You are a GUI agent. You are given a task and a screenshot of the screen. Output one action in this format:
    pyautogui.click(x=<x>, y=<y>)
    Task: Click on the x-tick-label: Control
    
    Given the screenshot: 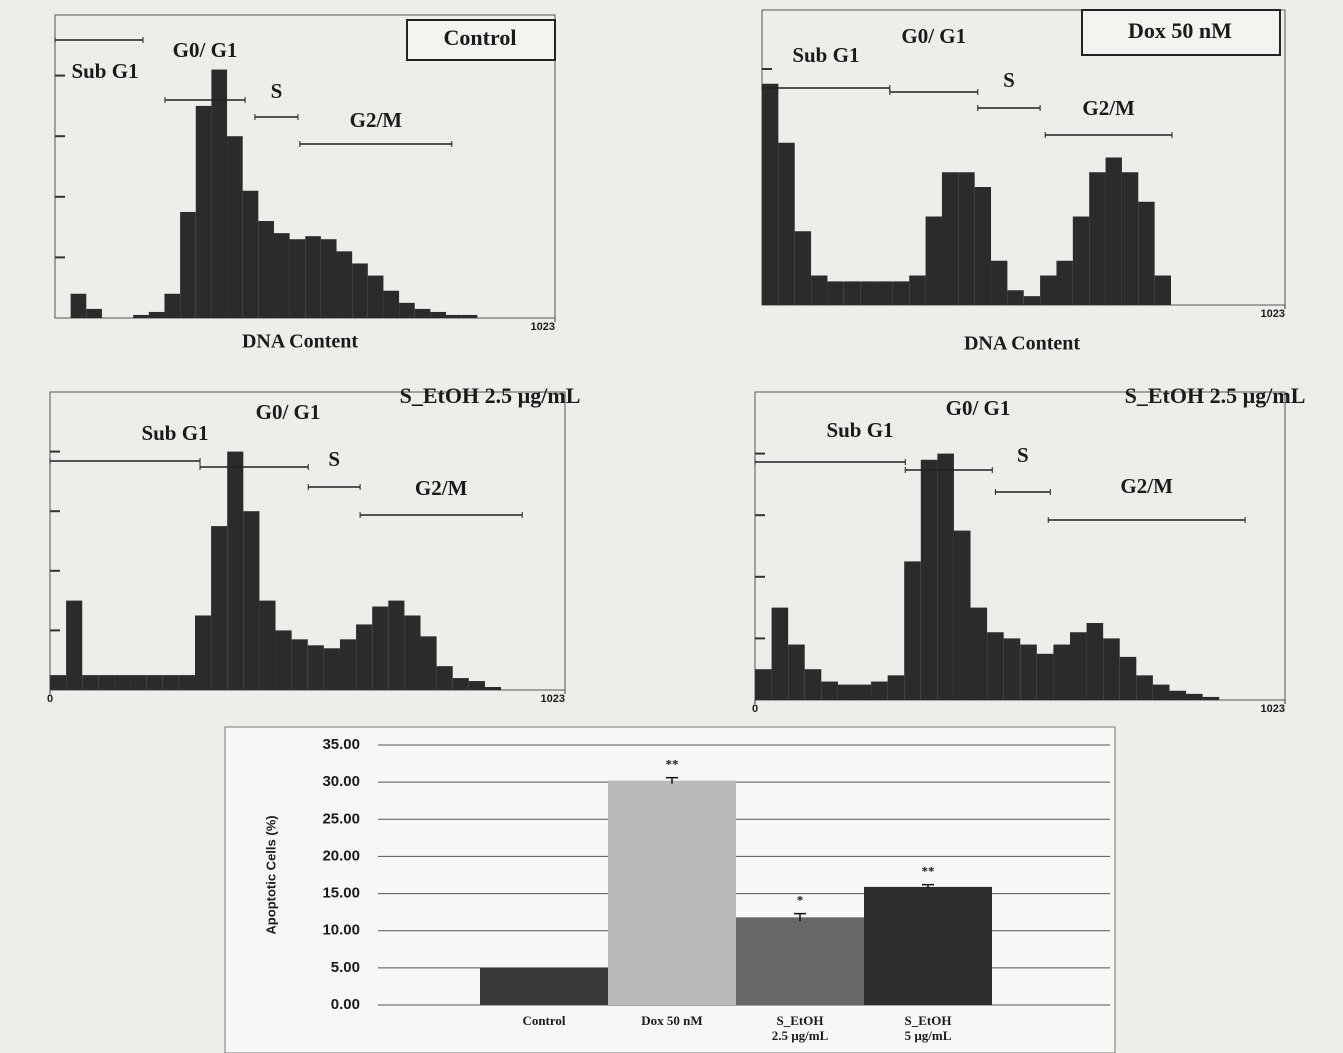 What is the action you would take?
    pyautogui.click(x=543, y=1020)
    